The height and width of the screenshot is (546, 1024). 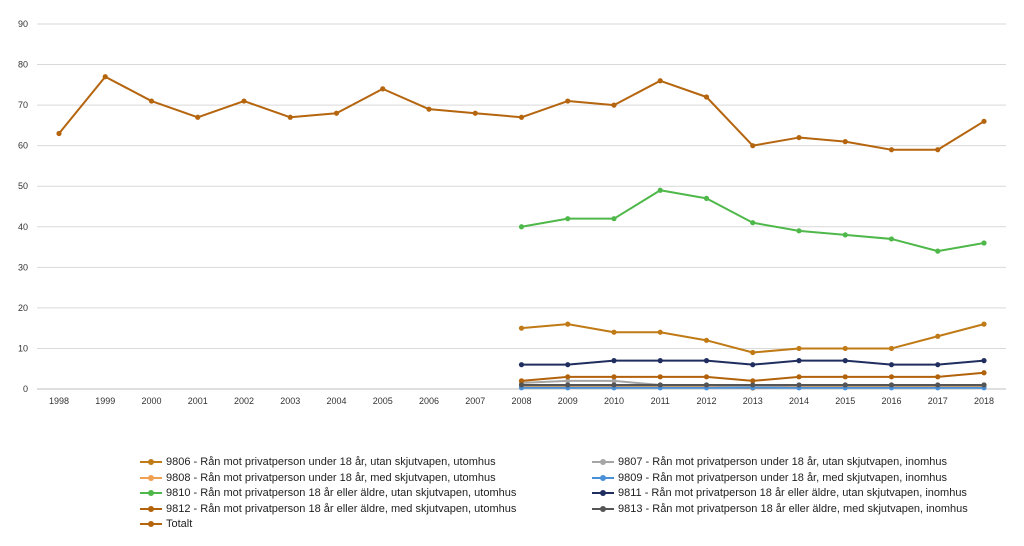 I want to click on x-tick-label: 2009, so click(x=568, y=401).